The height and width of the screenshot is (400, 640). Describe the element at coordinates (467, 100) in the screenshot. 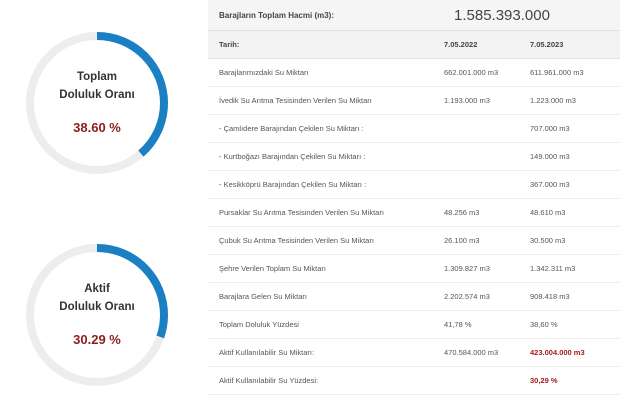

I see `row-value-a: 1.193.000 m3` at that location.